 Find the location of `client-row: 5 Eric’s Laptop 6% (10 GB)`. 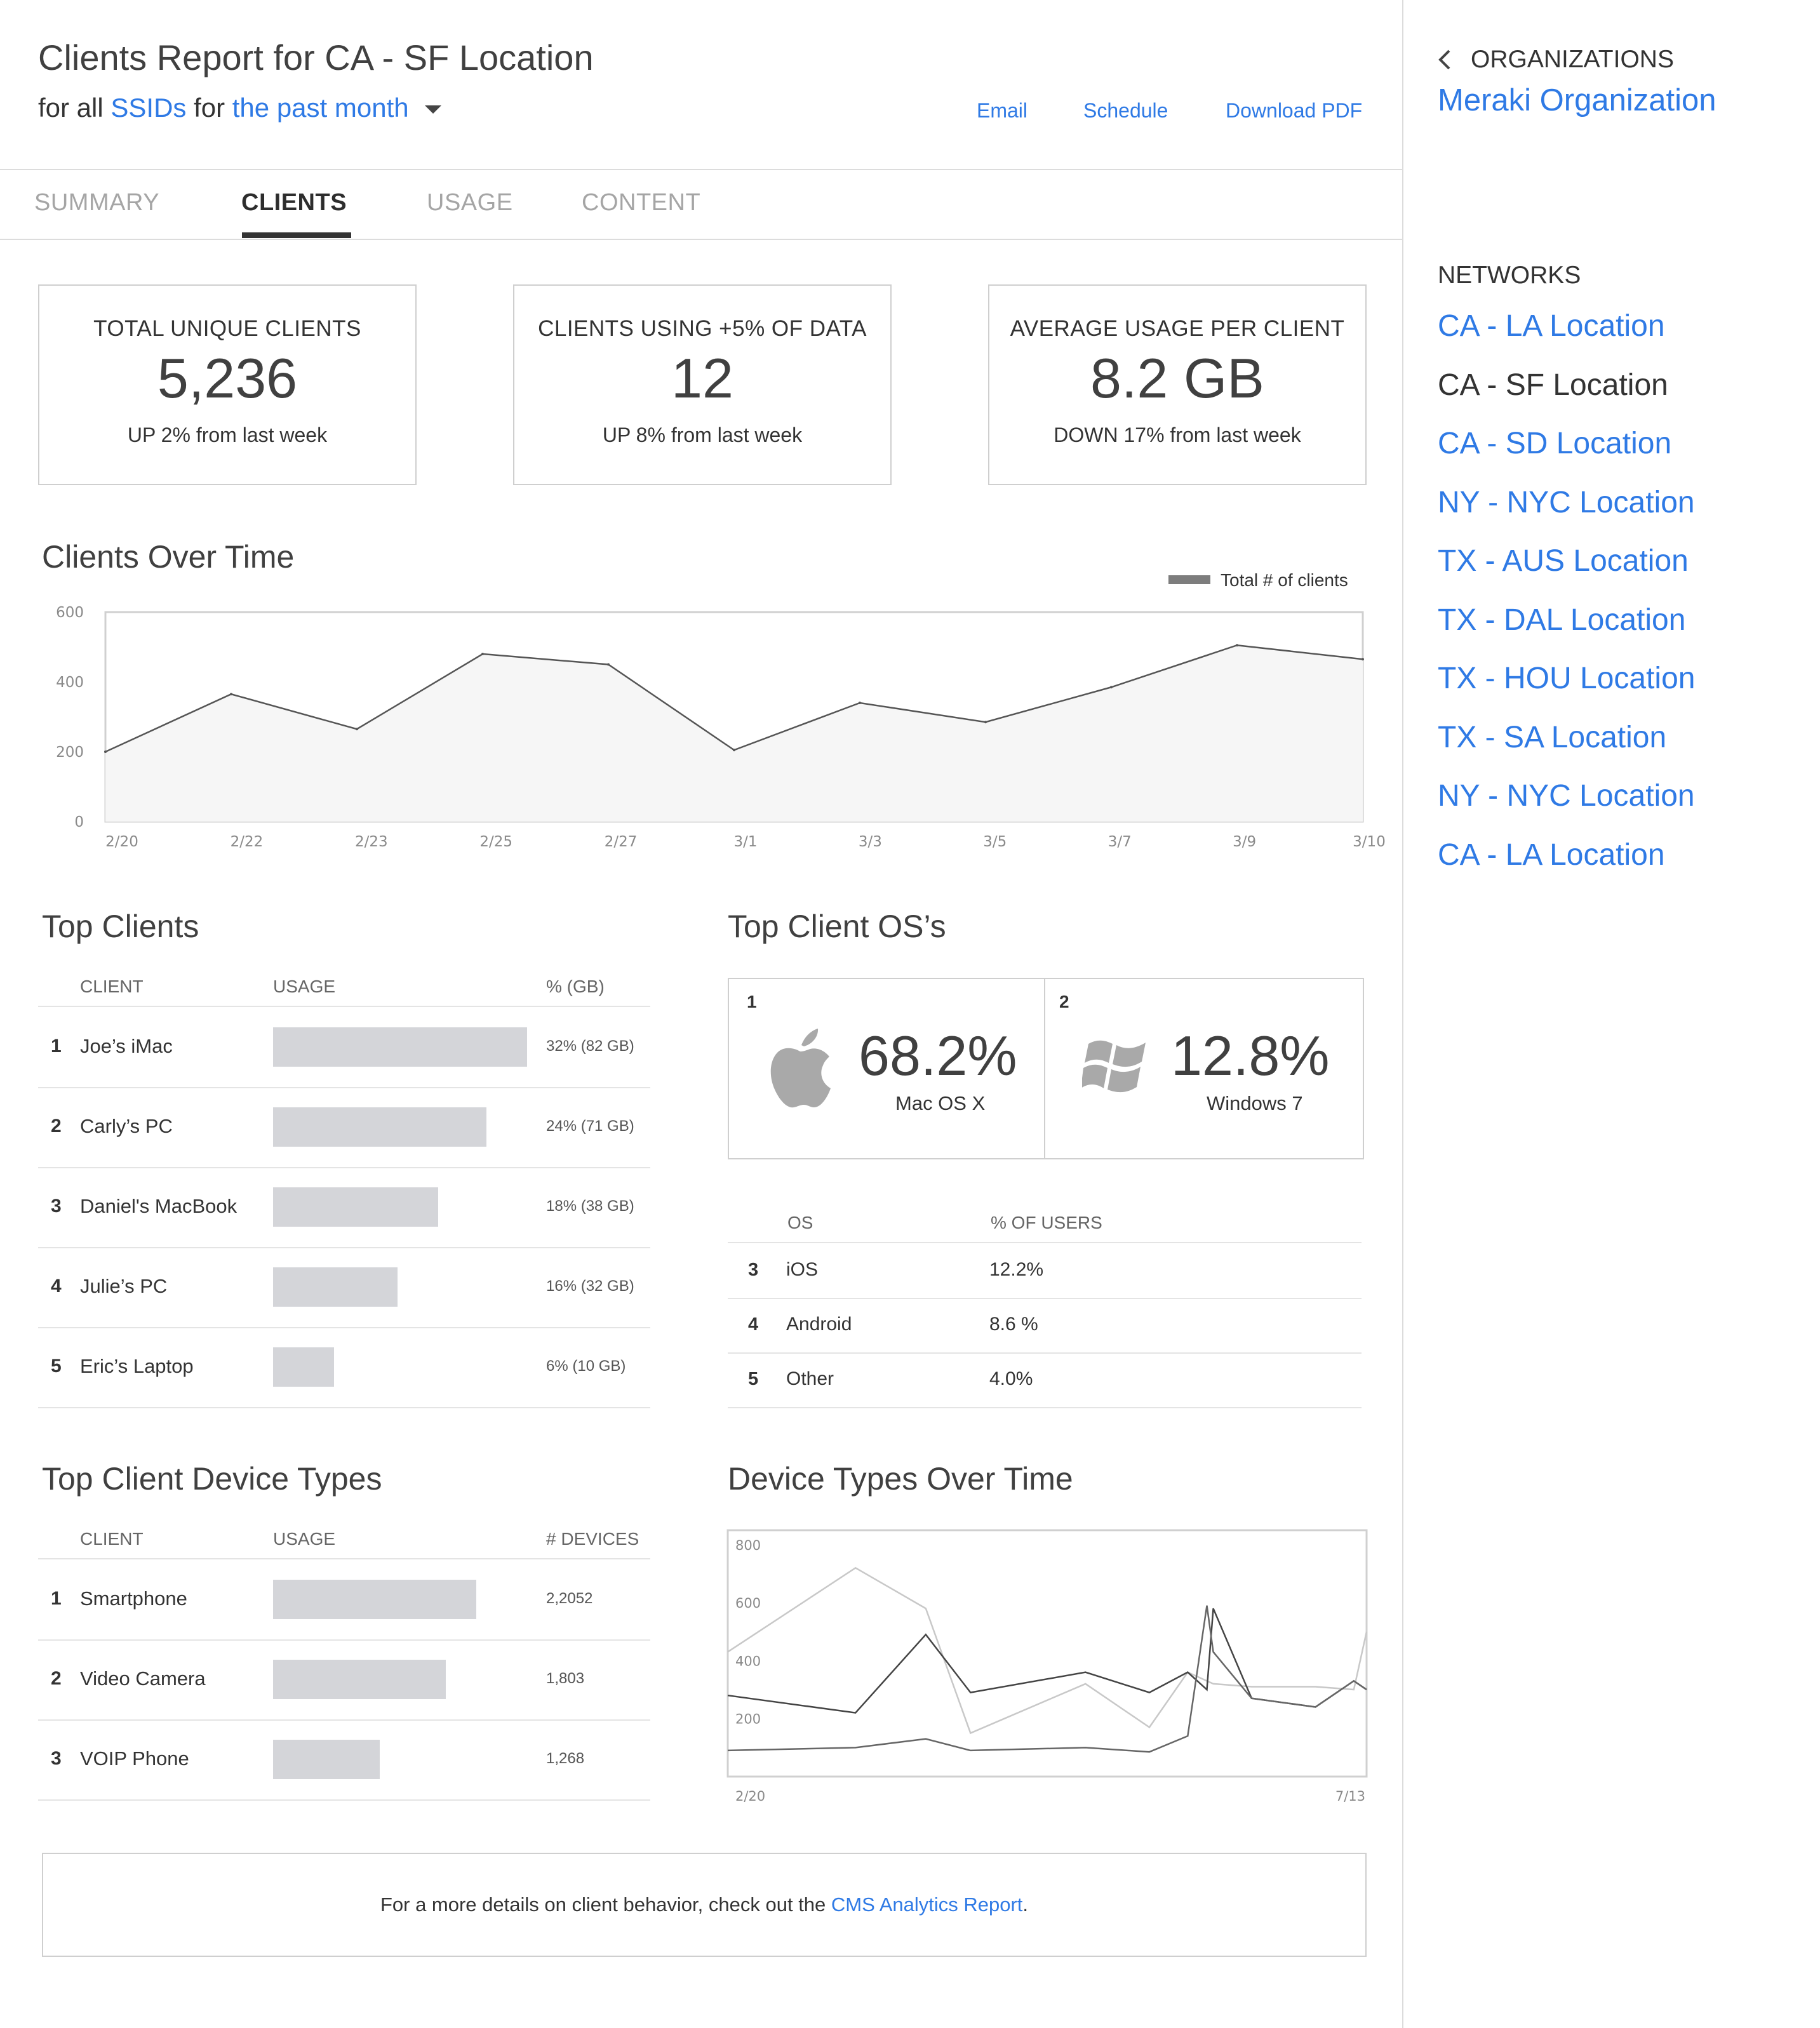

client-row: 5 Eric’s Laptop 6% (10 GB) is located at coordinates (344, 1367).